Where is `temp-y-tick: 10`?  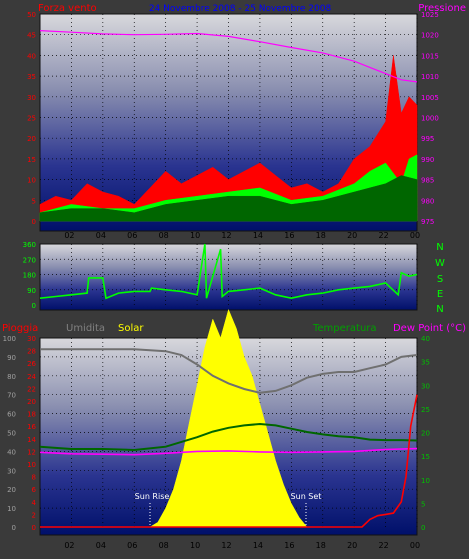
temp-y-tick: 10 is located at coordinates (425, 481).